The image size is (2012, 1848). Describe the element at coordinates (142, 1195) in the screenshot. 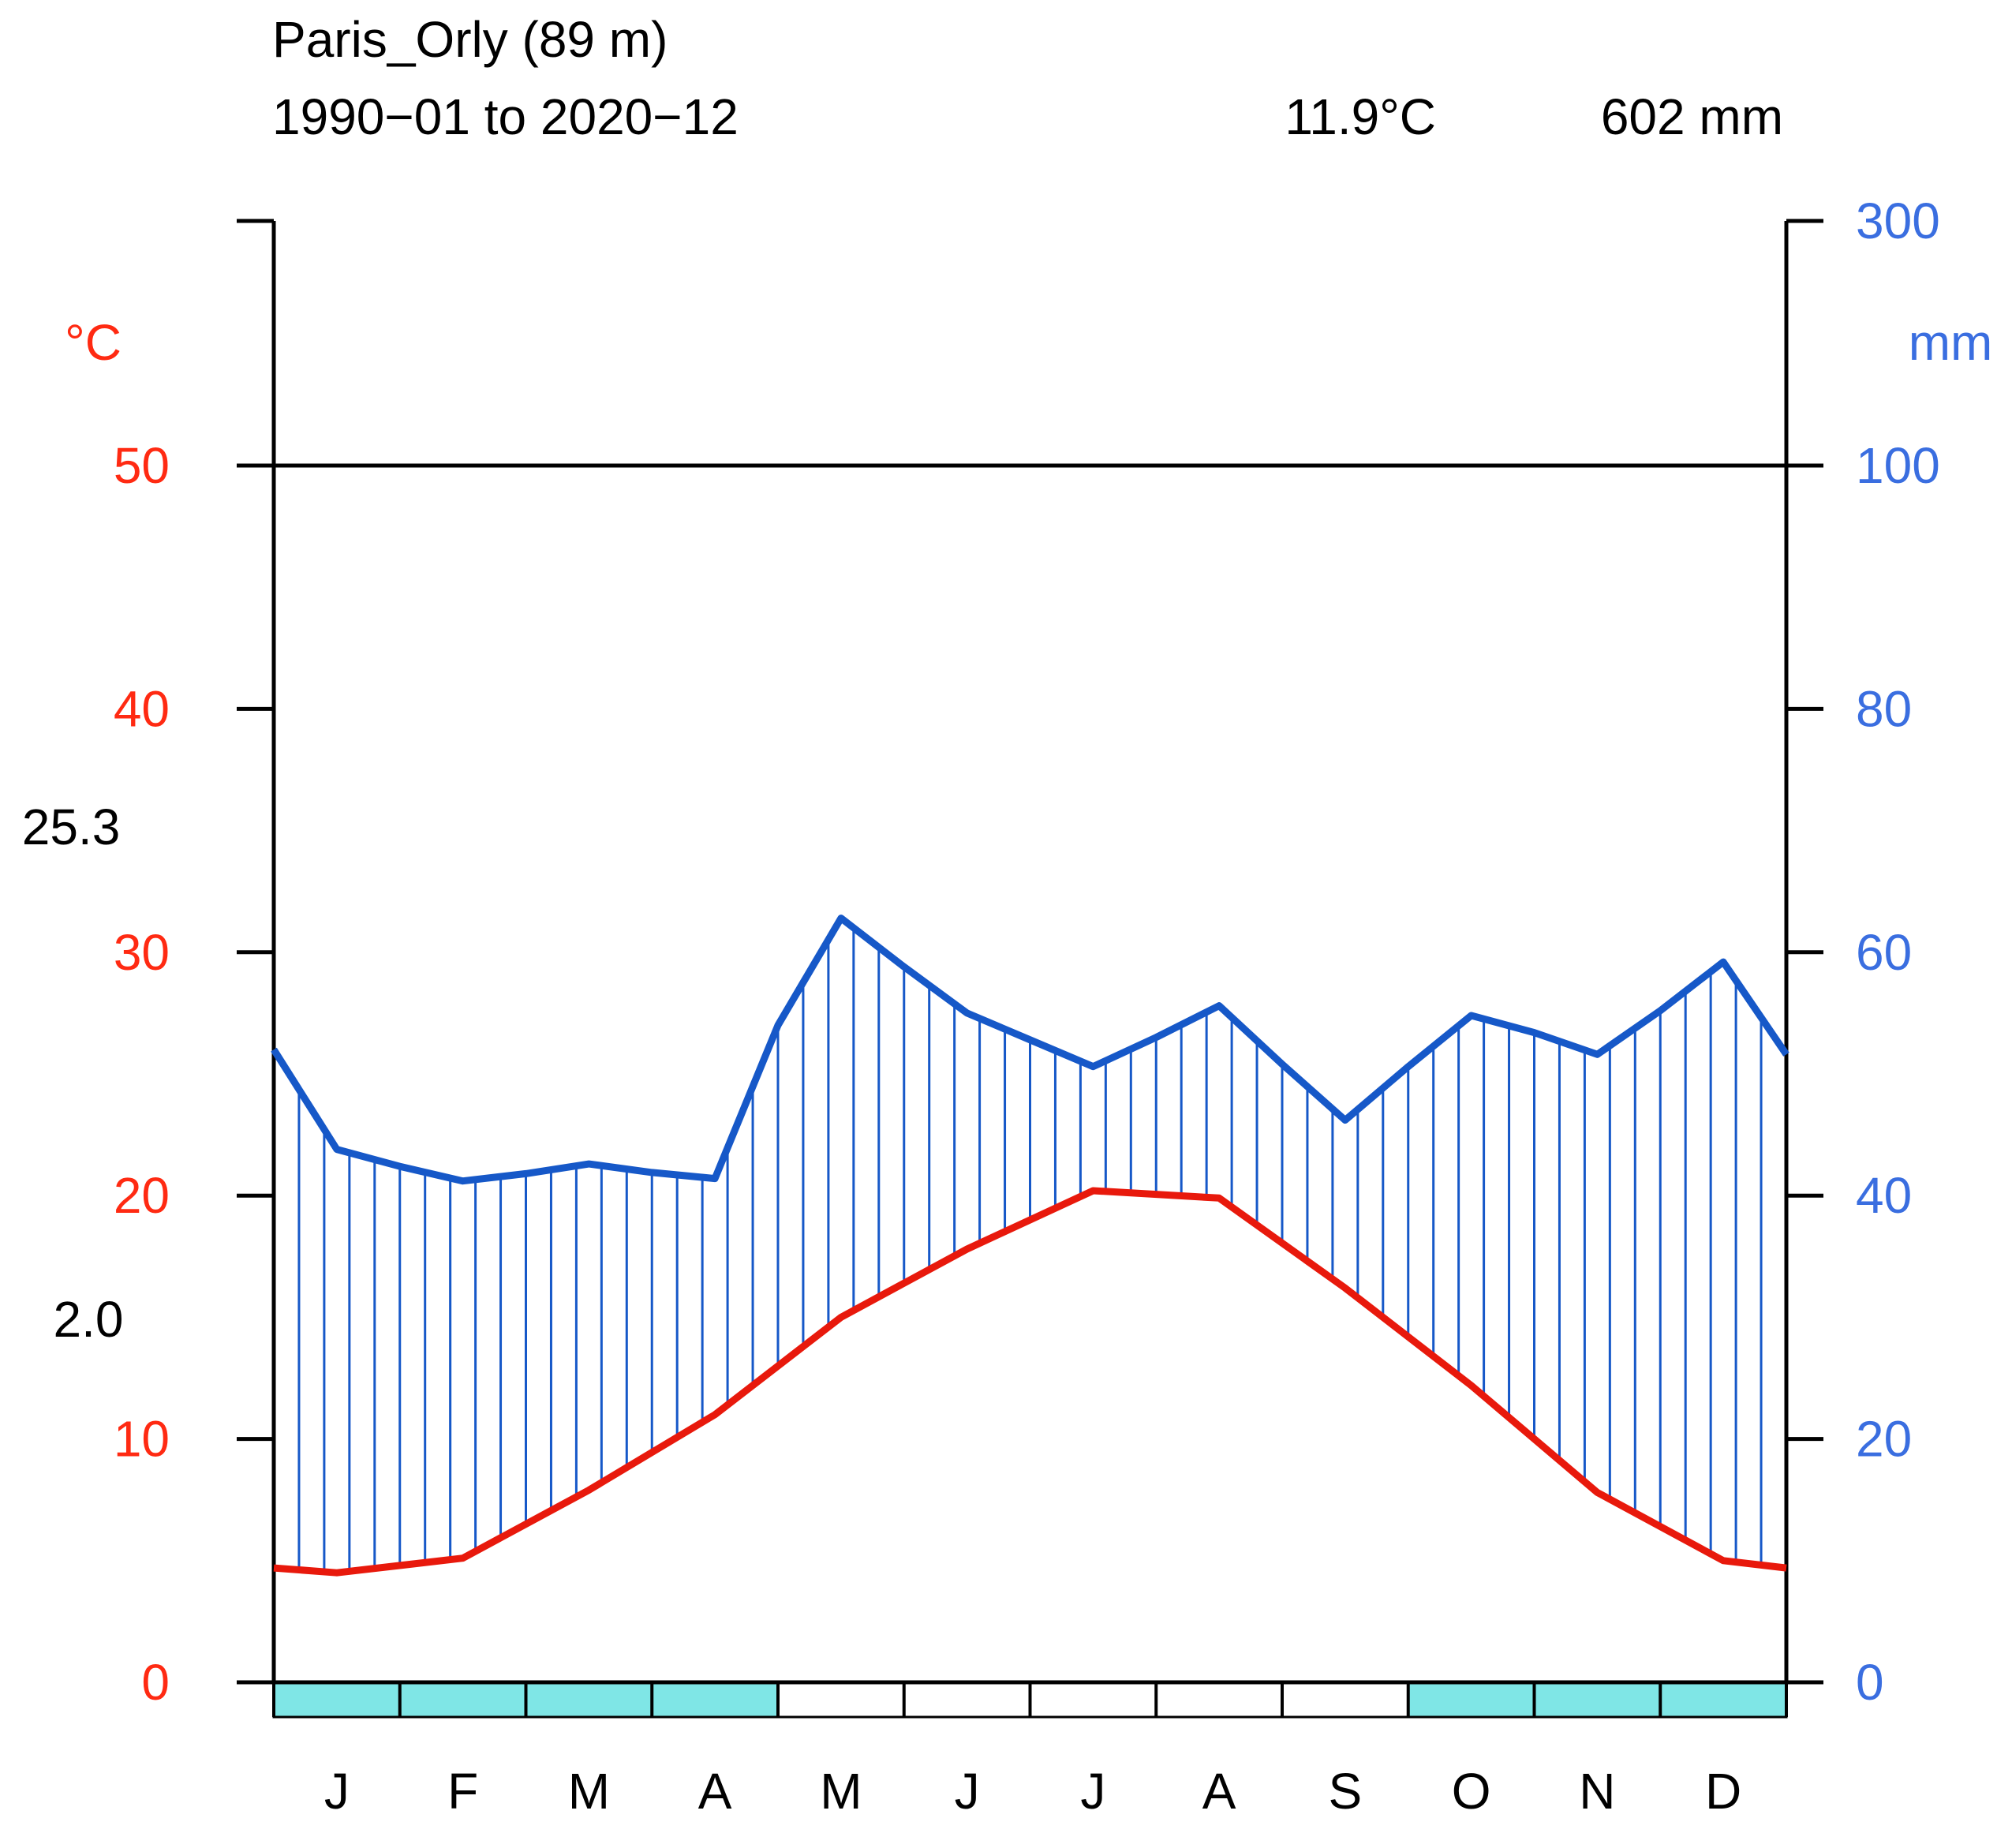

I see `left-tick-label: 20` at that location.